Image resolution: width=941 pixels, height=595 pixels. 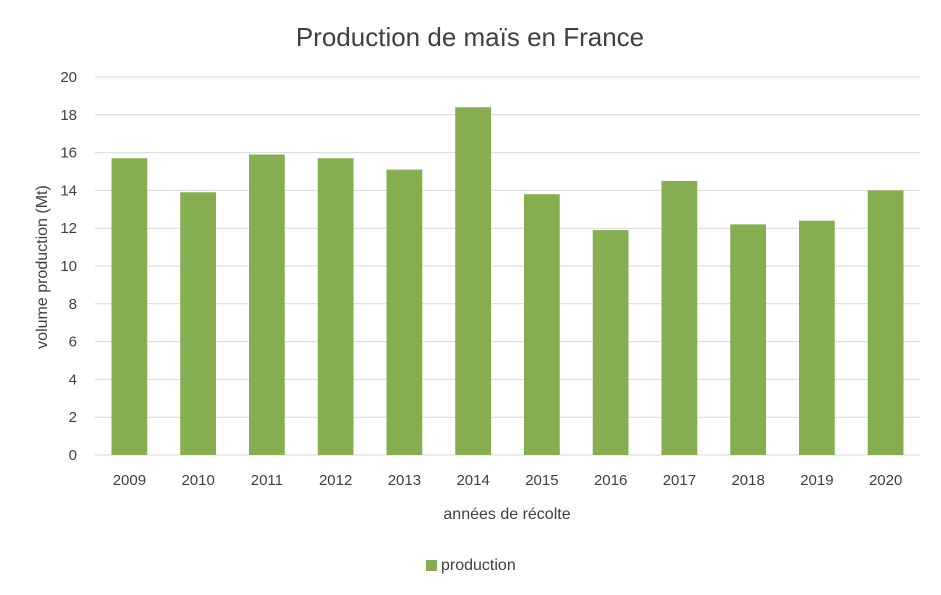 What do you see at coordinates (478, 565) in the screenshot?
I see `legend-label-production: production` at bounding box center [478, 565].